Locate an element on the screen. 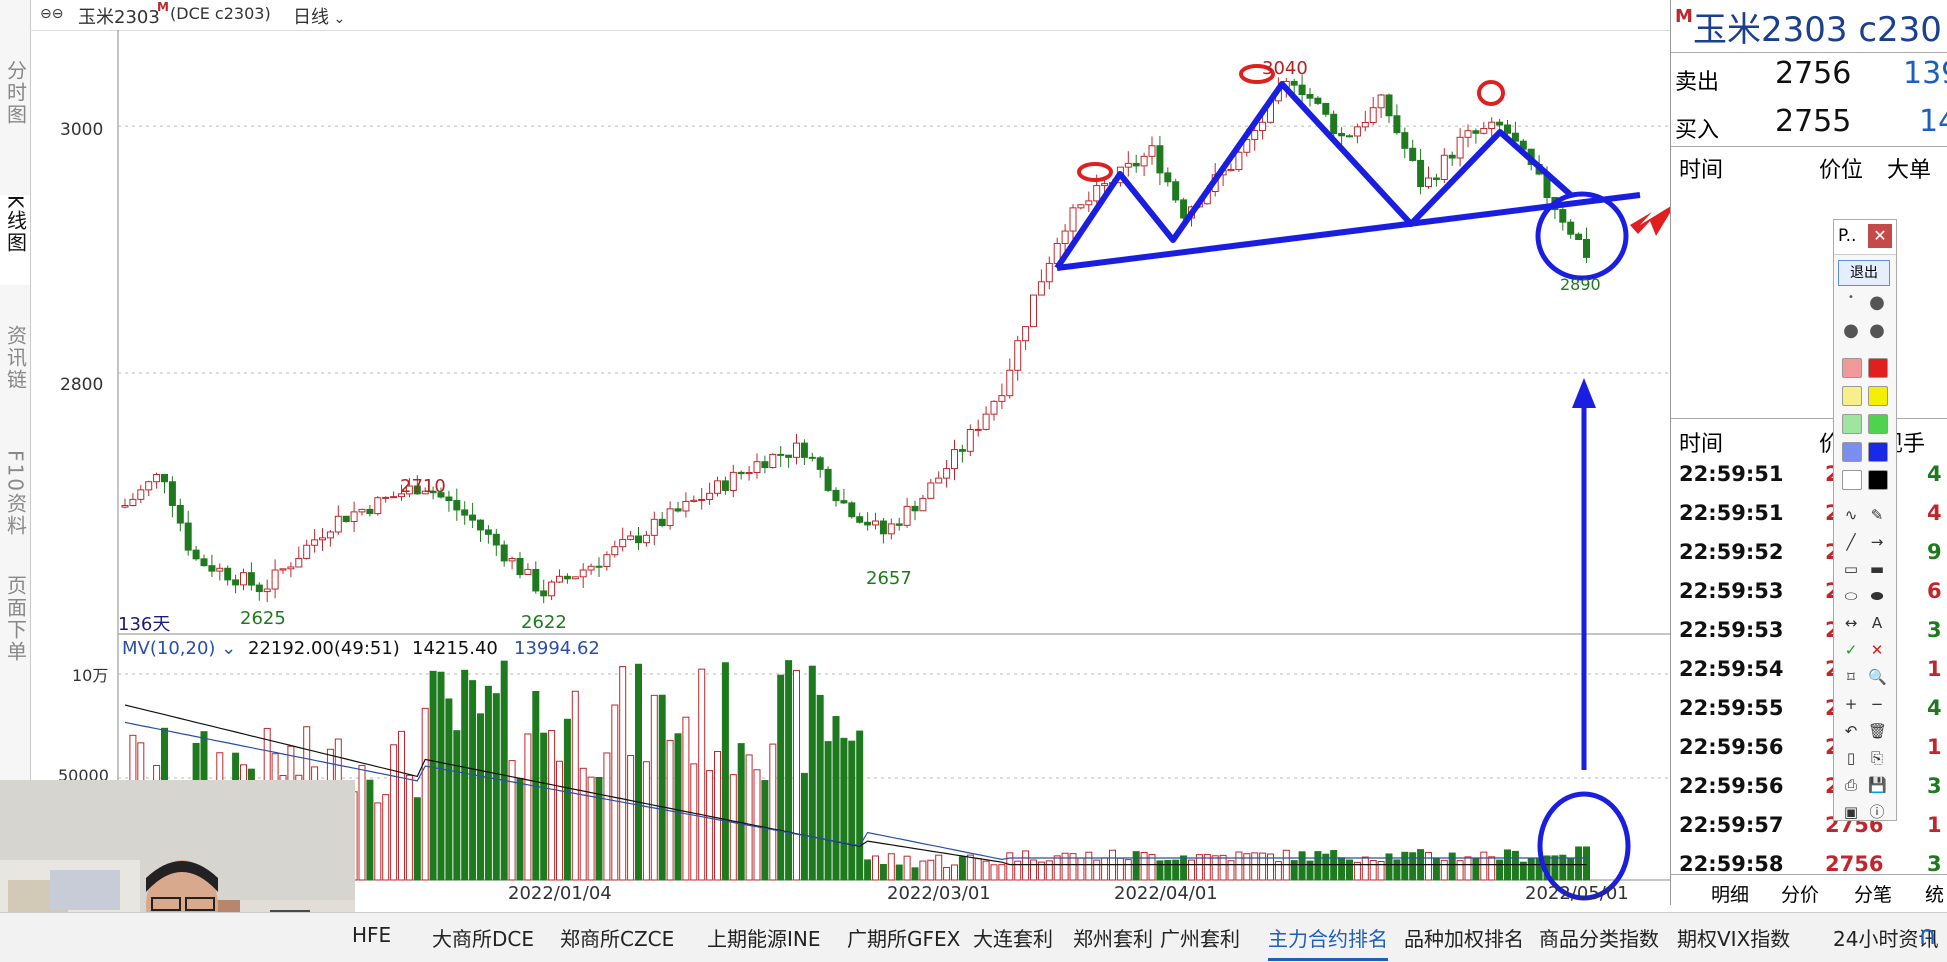  exchange-tab: 广州套利 is located at coordinates (1200, 939).